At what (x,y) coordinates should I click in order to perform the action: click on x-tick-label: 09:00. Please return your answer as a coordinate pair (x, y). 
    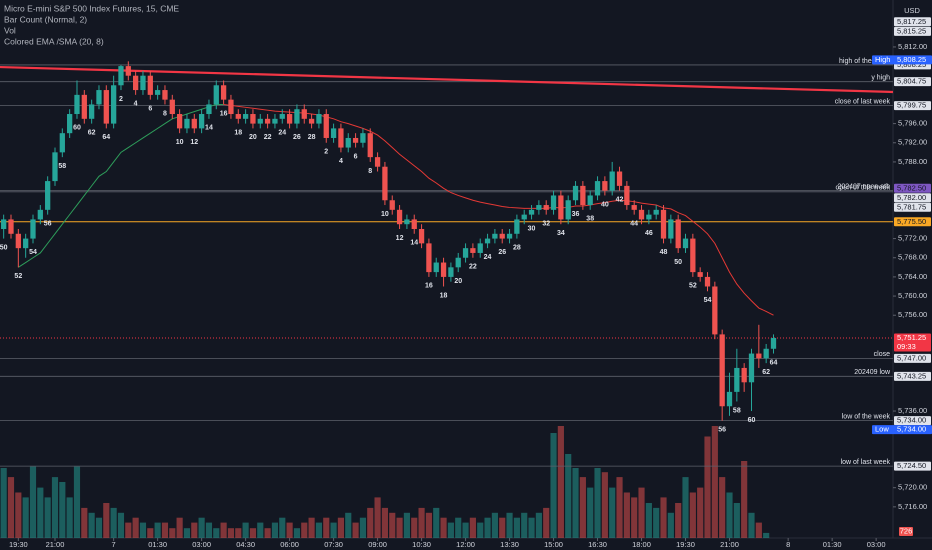
    Looking at the image, I should click on (377, 544).